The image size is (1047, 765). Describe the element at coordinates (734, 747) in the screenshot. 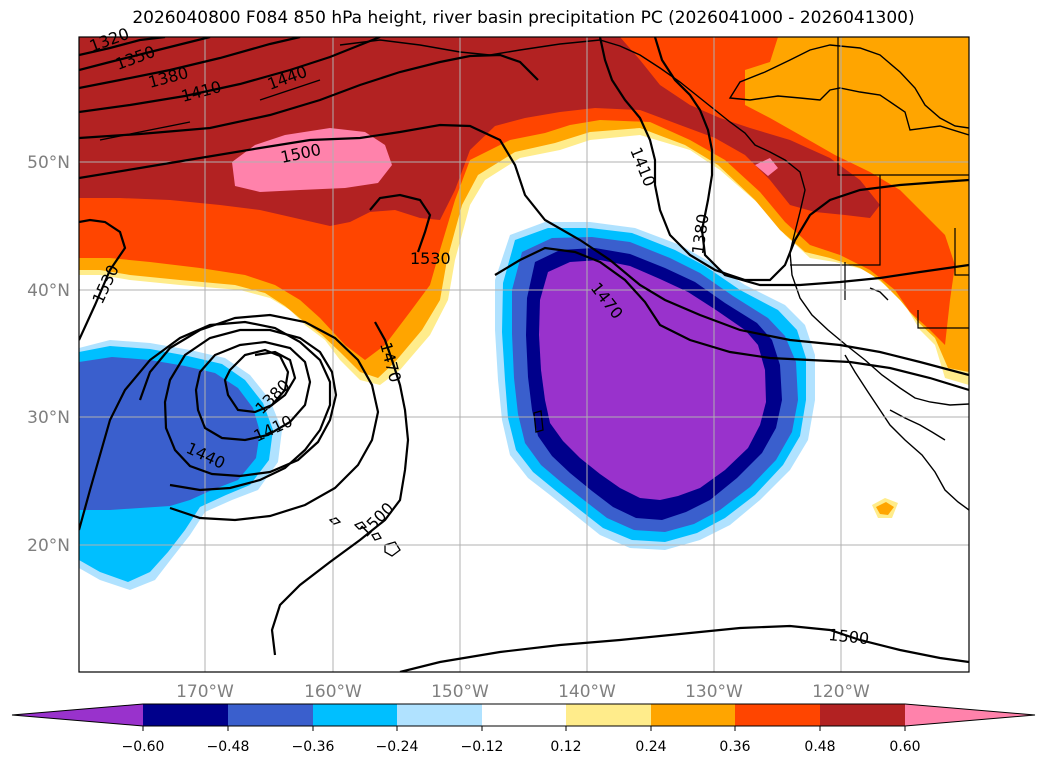

I see `colorbar-tick-label: 0.36` at that location.